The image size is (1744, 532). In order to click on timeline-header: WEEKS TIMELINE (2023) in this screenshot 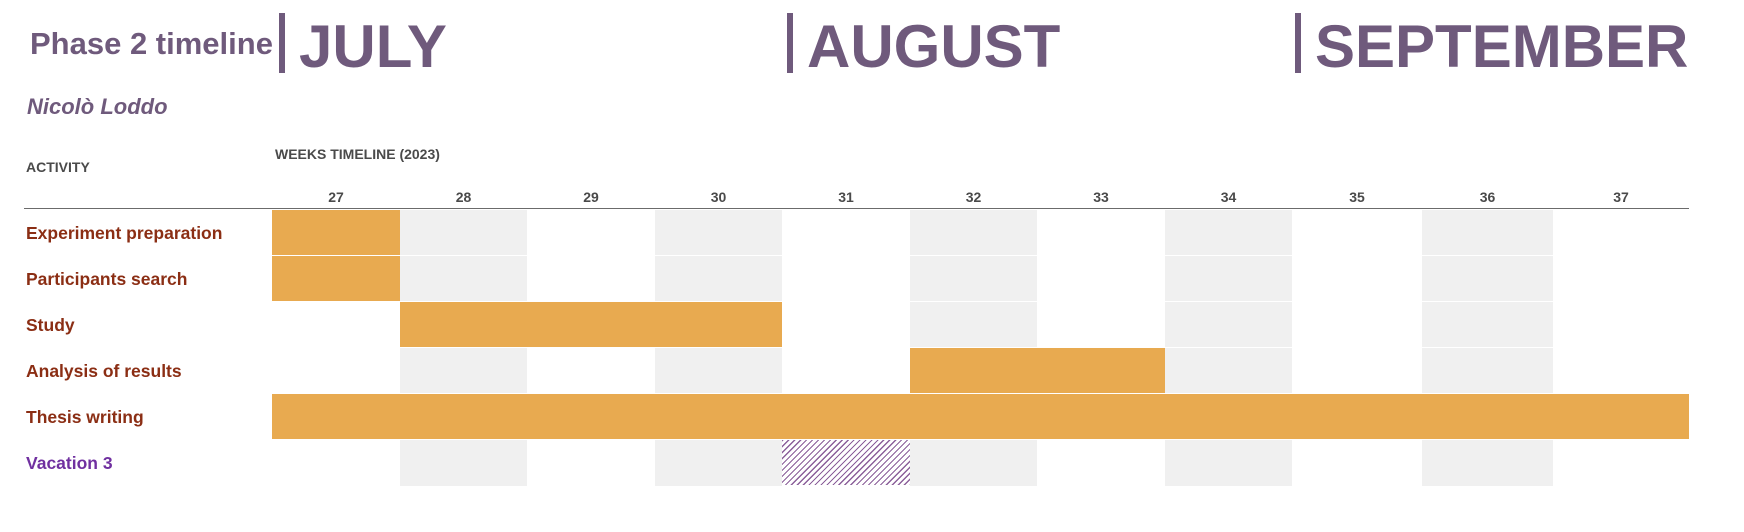, I will do `click(357, 154)`.